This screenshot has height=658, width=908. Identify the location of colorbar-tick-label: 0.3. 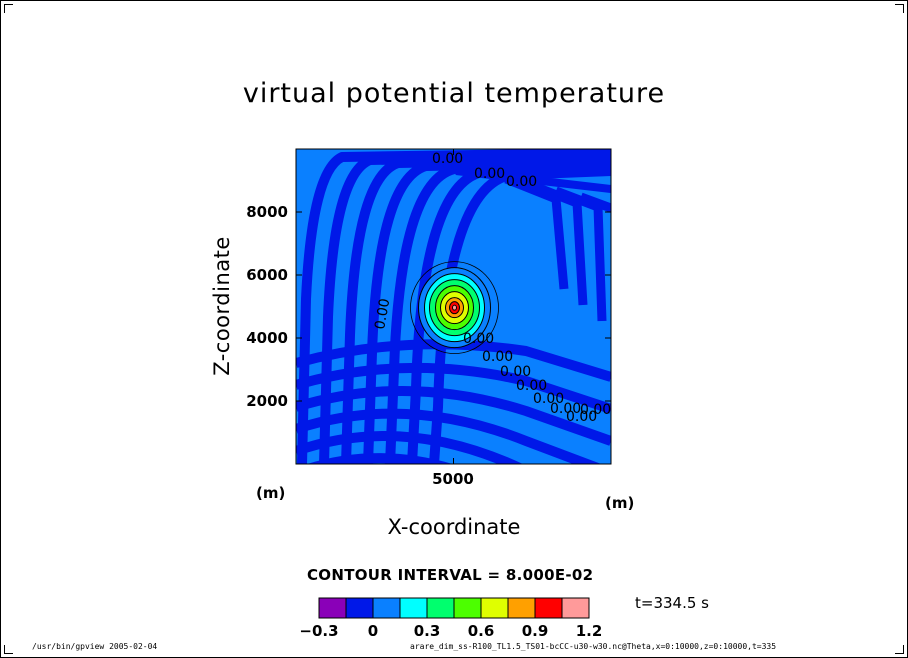
(427, 631).